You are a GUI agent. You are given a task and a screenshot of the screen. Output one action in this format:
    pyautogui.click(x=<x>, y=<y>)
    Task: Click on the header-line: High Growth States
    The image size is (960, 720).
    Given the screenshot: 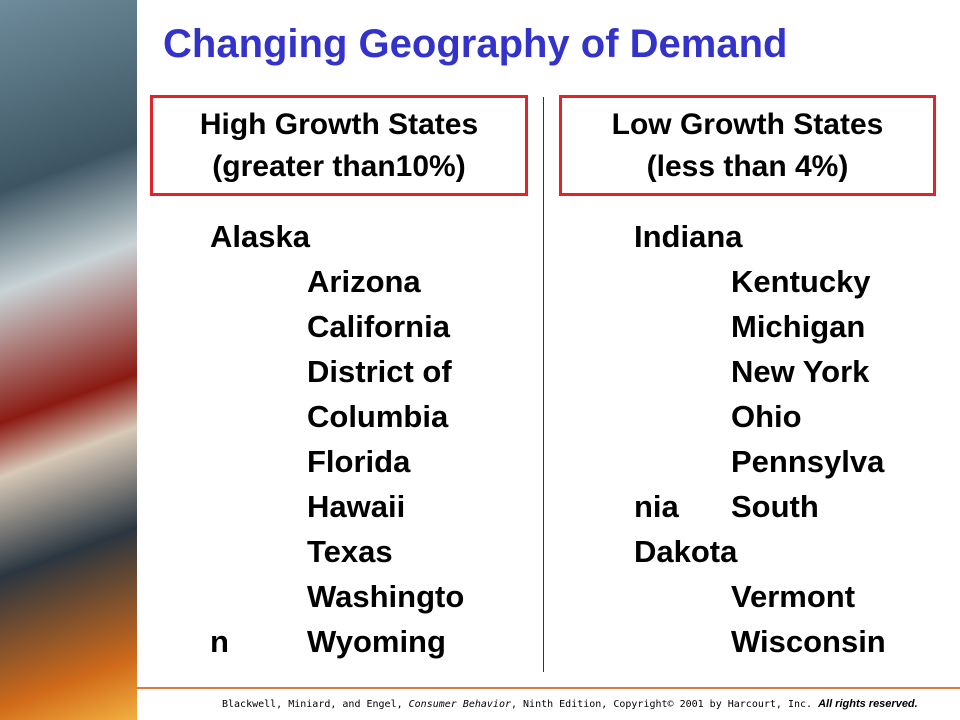 What is the action you would take?
    pyautogui.click(x=339, y=124)
    